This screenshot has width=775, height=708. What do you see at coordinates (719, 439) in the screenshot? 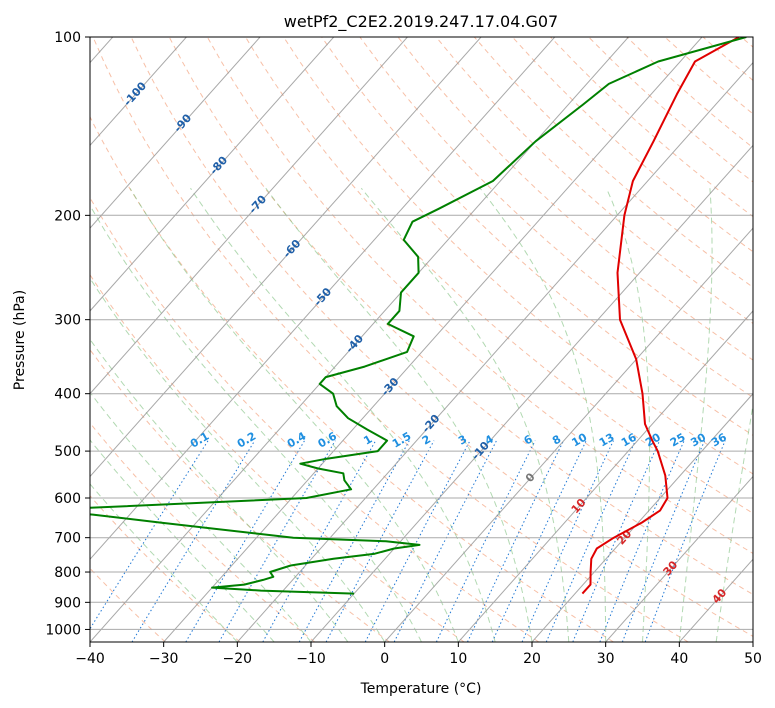
I see `mixing-ratio-label: 36` at bounding box center [719, 439].